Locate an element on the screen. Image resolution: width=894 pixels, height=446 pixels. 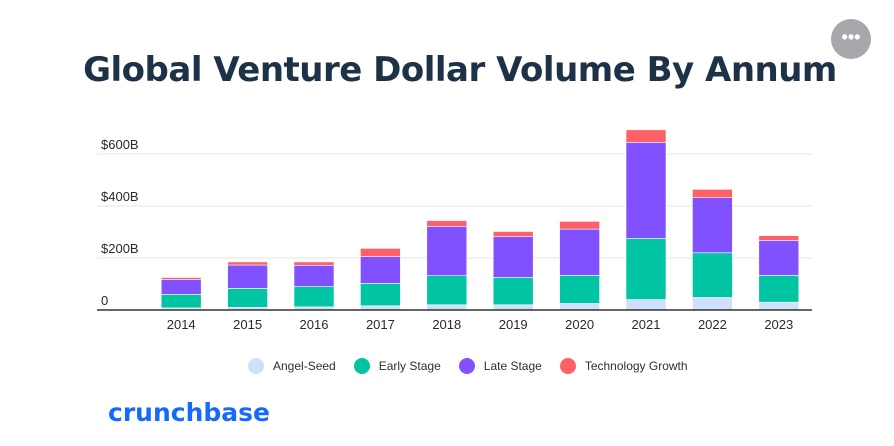
bar-segment-technology-growth-2014 is located at coordinates (181, 278).